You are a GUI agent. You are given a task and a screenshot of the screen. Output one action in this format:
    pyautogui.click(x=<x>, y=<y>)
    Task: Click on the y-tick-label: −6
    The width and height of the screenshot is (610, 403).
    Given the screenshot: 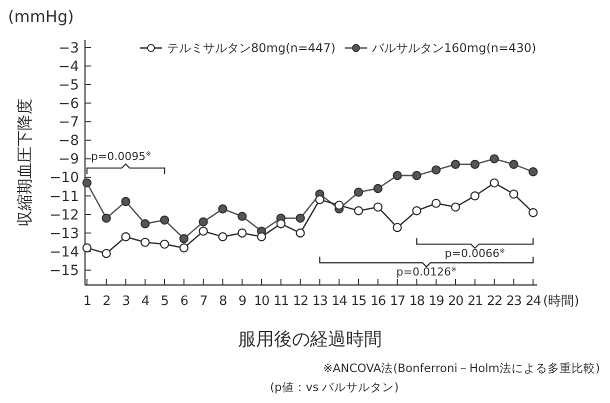 What is the action you would take?
    pyautogui.click(x=69, y=104)
    